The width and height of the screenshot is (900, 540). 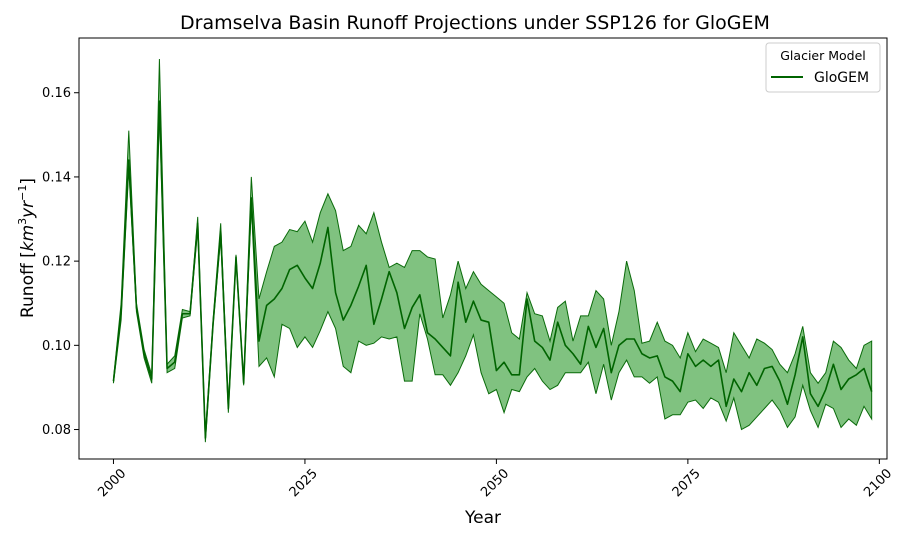 I want to click on y-axis-title-unit-exp1: 3, so click(x=22, y=221).